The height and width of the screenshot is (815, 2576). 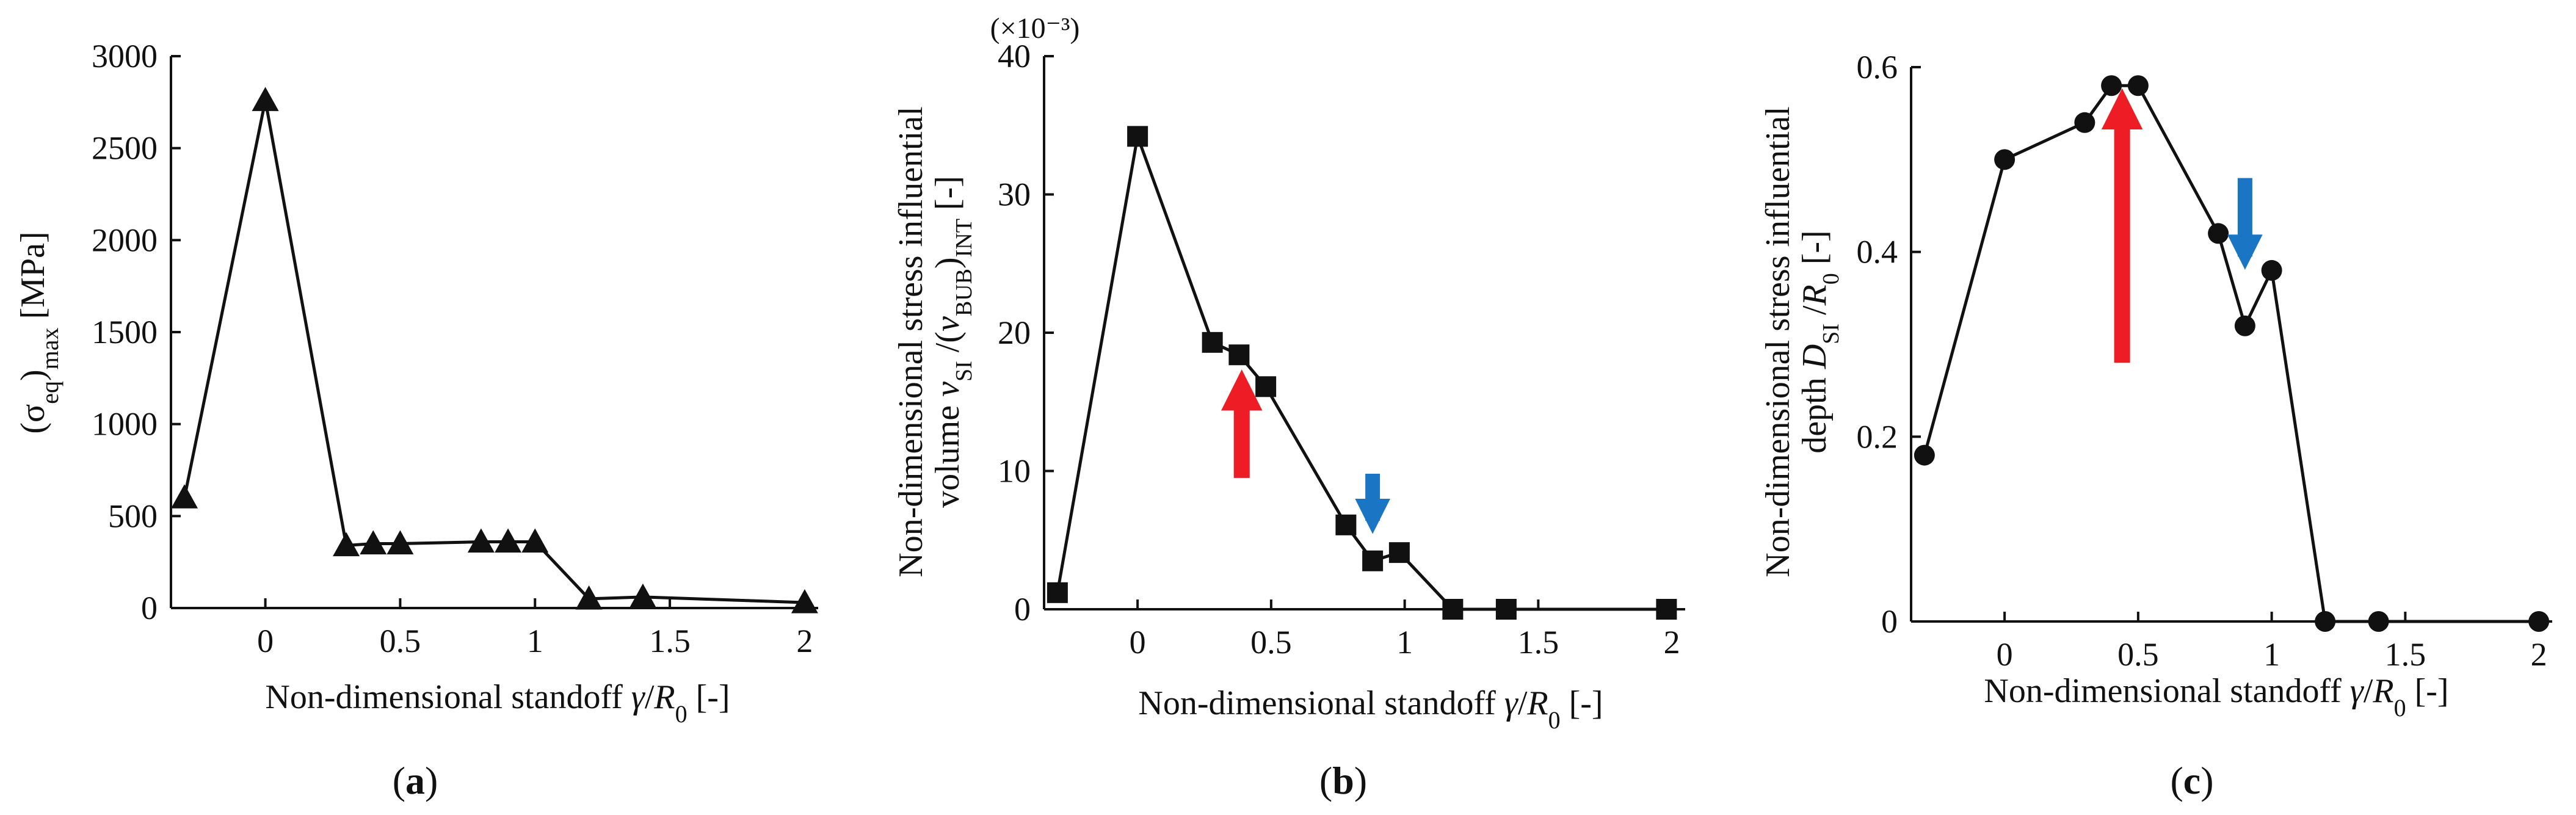 What do you see at coordinates (1404, 643) in the screenshot?
I see `x-tick-label-b: 1` at bounding box center [1404, 643].